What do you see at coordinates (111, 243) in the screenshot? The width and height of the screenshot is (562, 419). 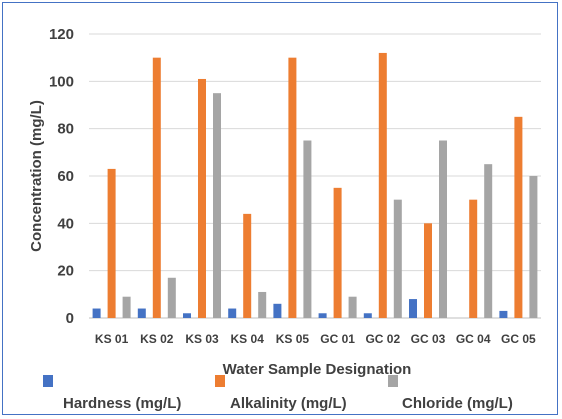 I see `bar-alkalinity-ks01` at bounding box center [111, 243].